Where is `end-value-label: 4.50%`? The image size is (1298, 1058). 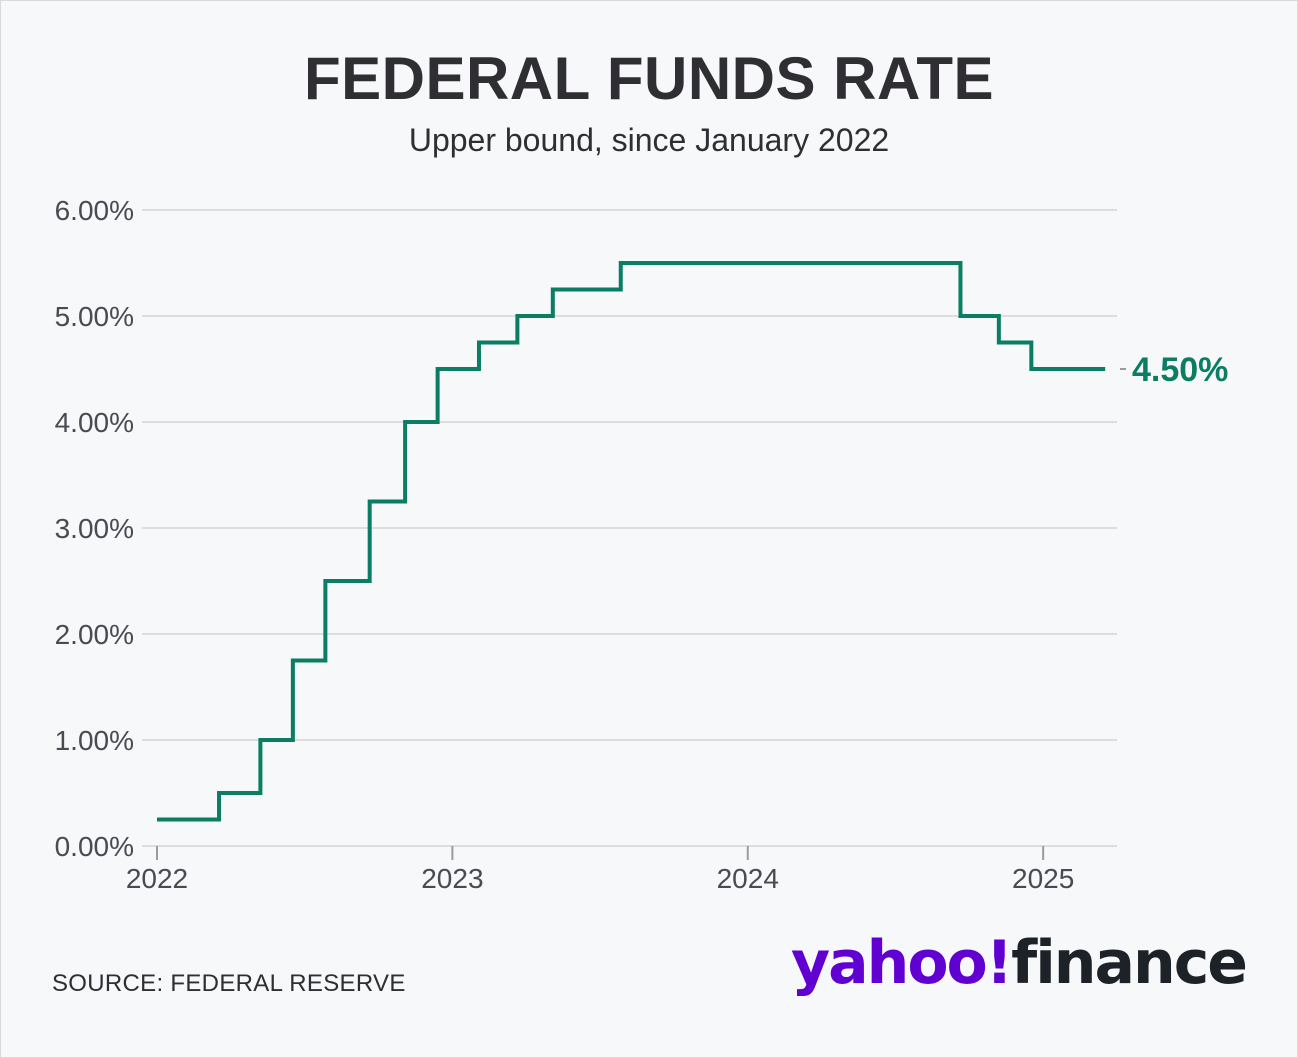 end-value-label: 4.50% is located at coordinates (1180, 370).